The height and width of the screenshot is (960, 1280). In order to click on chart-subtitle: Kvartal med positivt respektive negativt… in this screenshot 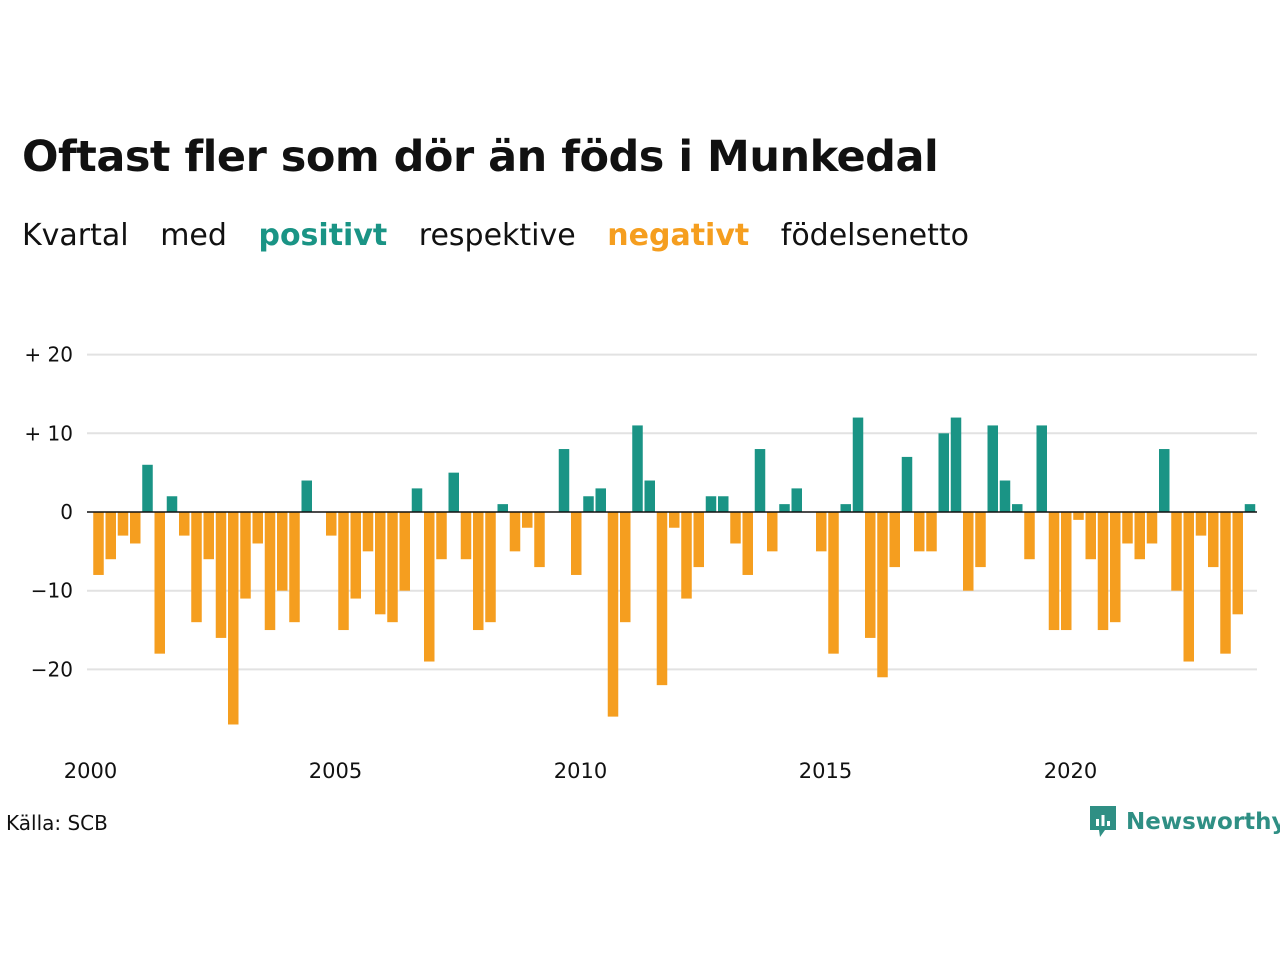, I will do `click(506, 235)`.